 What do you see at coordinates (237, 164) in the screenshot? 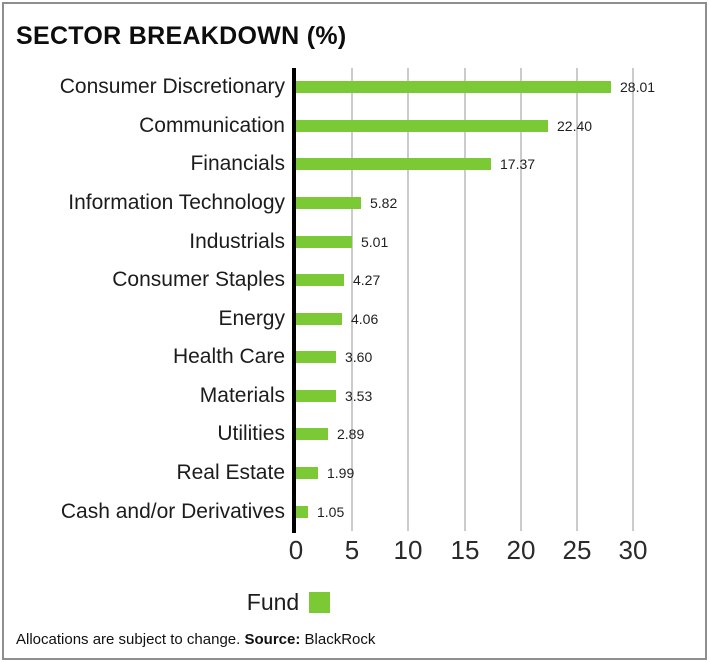
I see `category-label: Financials` at bounding box center [237, 164].